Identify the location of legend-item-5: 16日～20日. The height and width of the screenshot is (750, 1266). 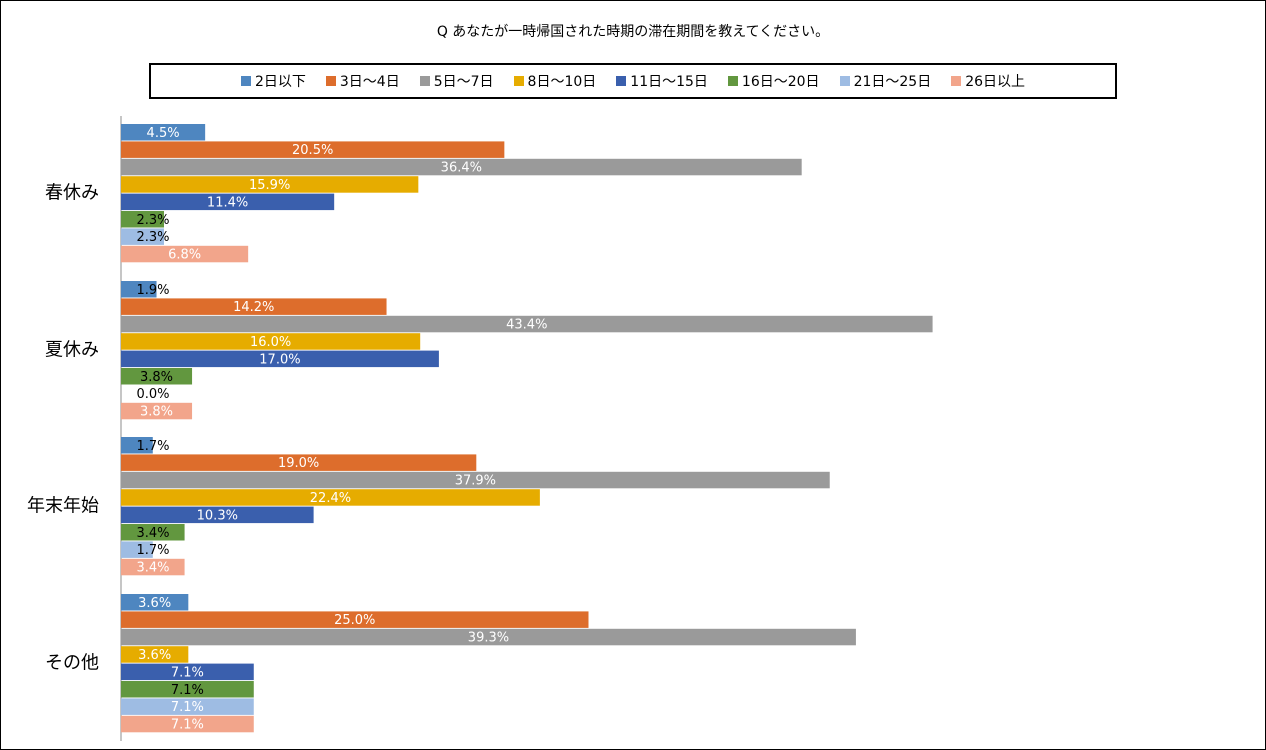
(773, 81).